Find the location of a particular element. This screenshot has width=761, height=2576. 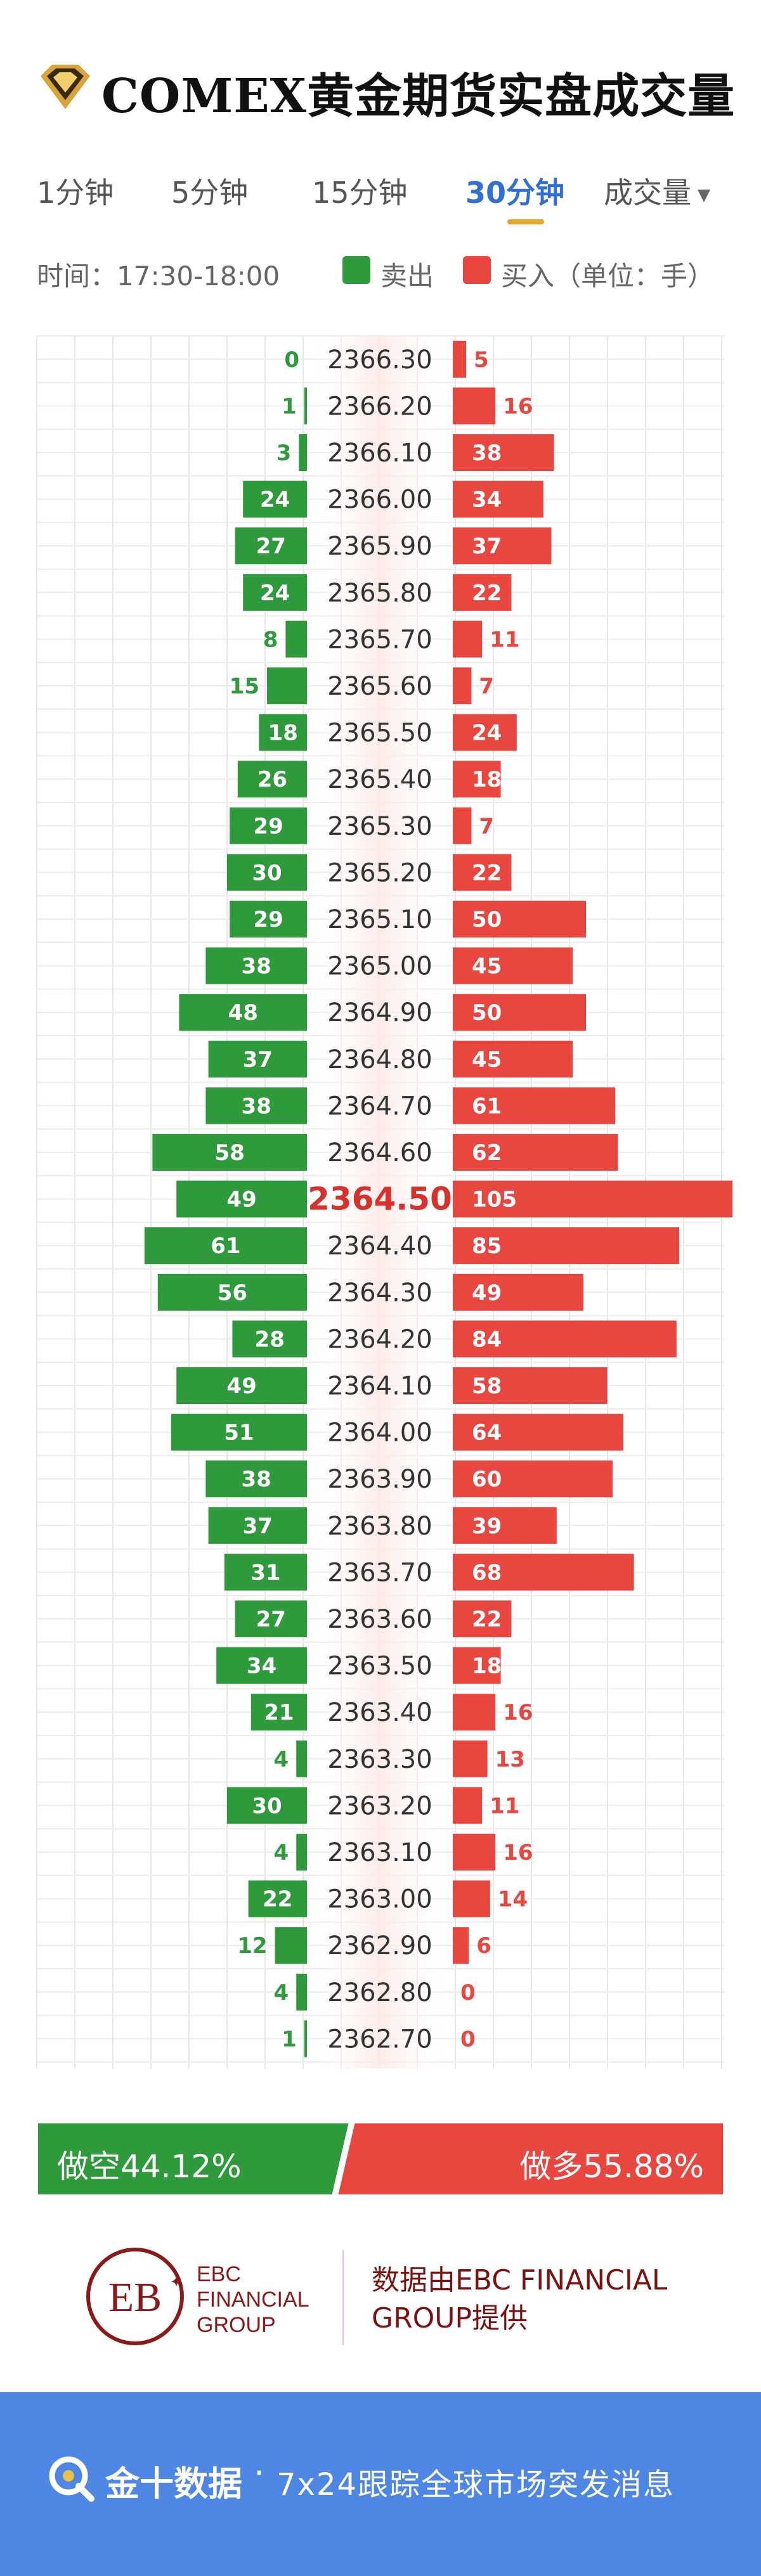

buy-value-label: 37 is located at coordinates (487, 546).